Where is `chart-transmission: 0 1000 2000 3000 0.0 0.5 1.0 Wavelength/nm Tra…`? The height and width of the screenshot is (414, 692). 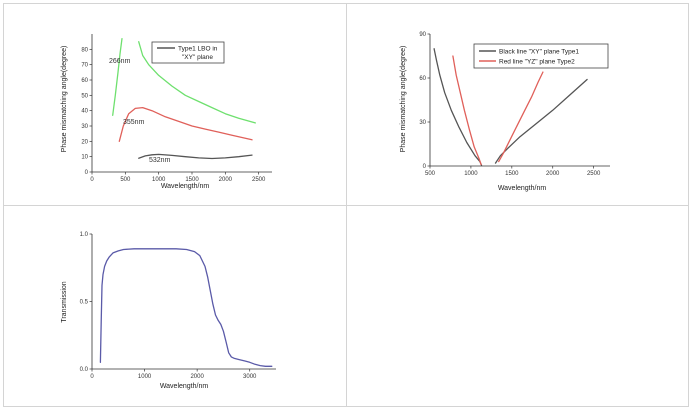 chart-transmission: 0 1000 2000 3000 0.0 0.5 1.0 Wavelength/nm Tra… is located at coordinates (168, 311).